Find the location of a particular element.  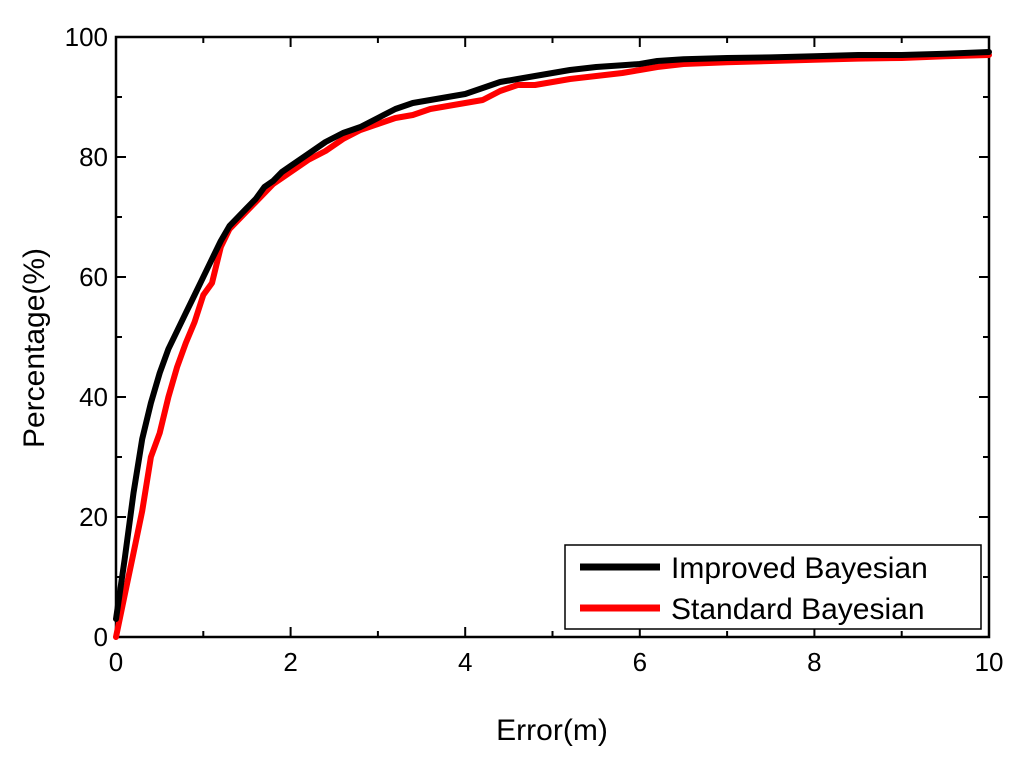

x-axis-title: Error(m) is located at coordinates (552, 730).